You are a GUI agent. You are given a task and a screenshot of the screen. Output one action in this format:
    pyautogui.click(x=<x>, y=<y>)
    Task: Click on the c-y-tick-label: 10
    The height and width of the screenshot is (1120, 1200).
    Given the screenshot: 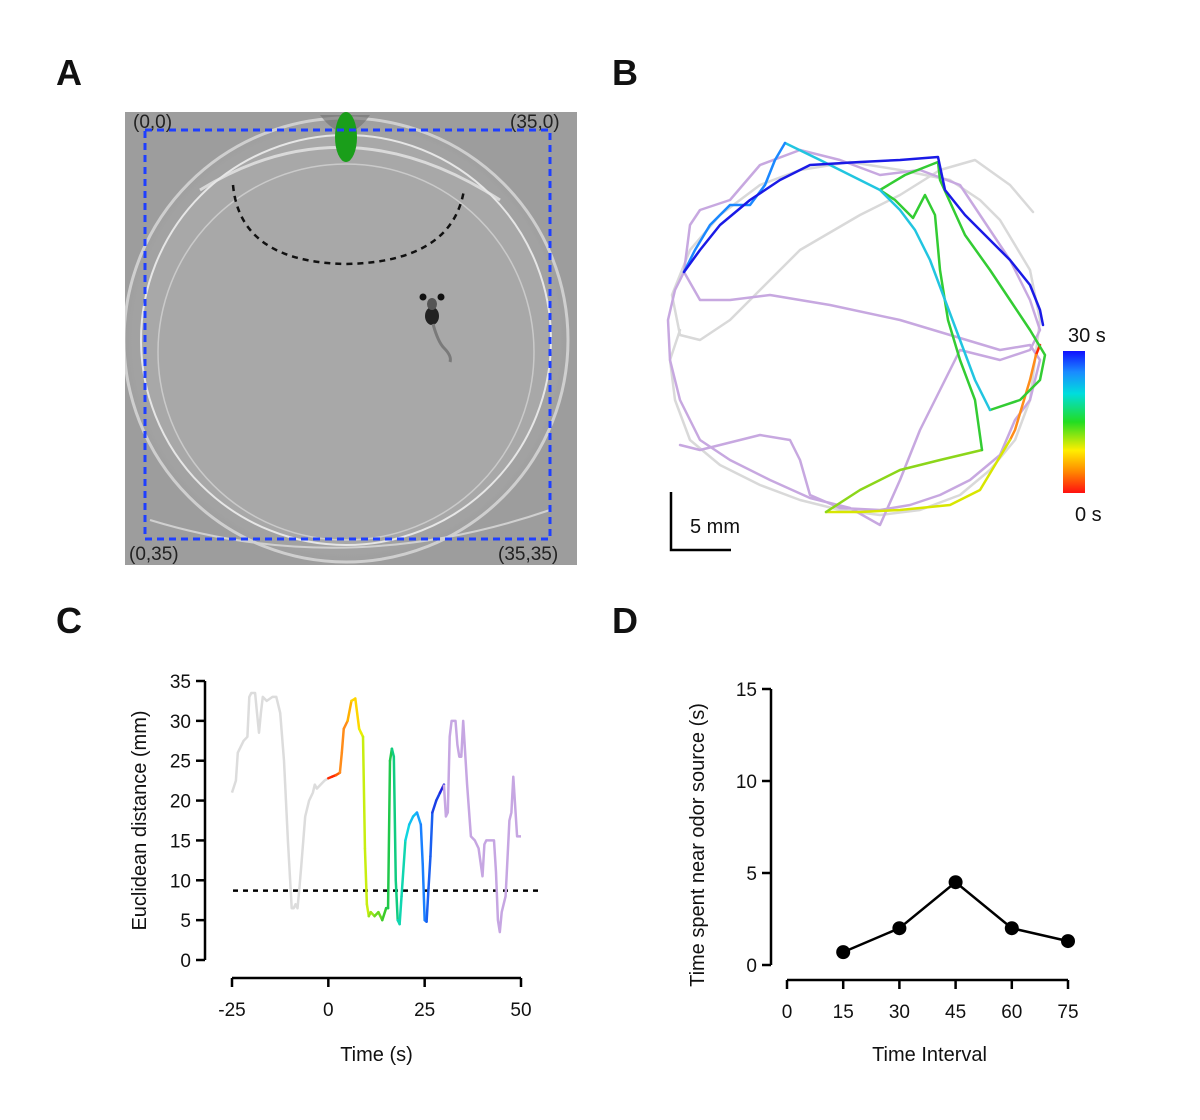 What is the action you would take?
    pyautogui.click(x=180, y=881)
    